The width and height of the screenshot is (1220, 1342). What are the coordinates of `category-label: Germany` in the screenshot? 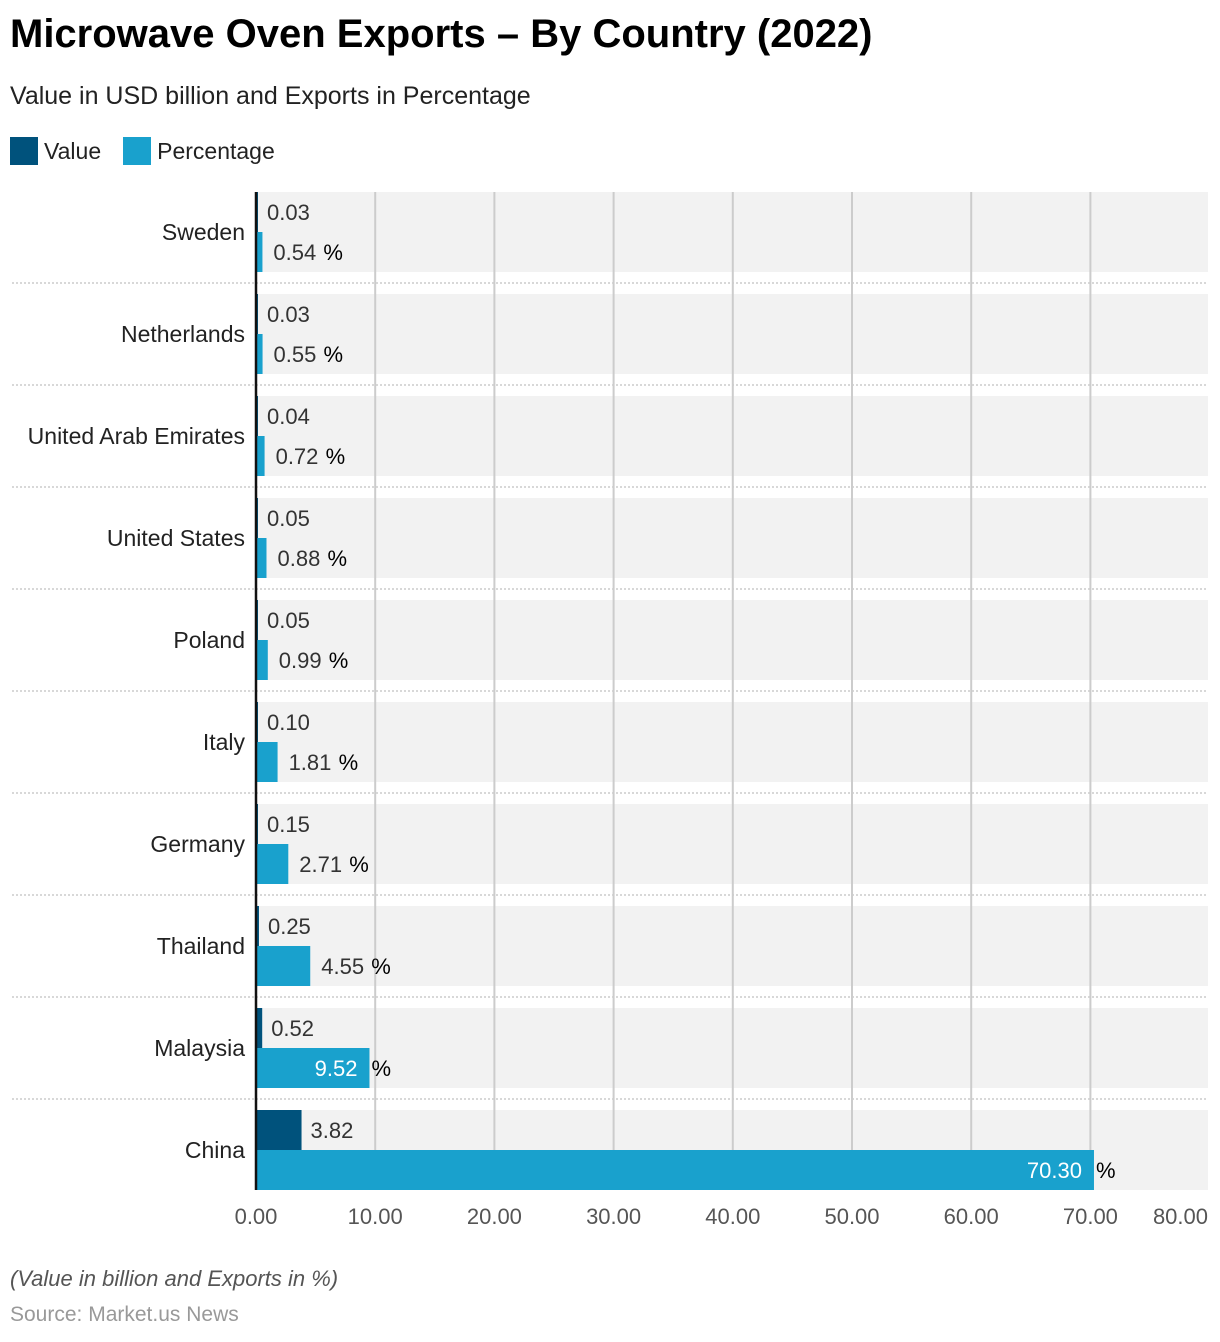 It's located at (197, 844).